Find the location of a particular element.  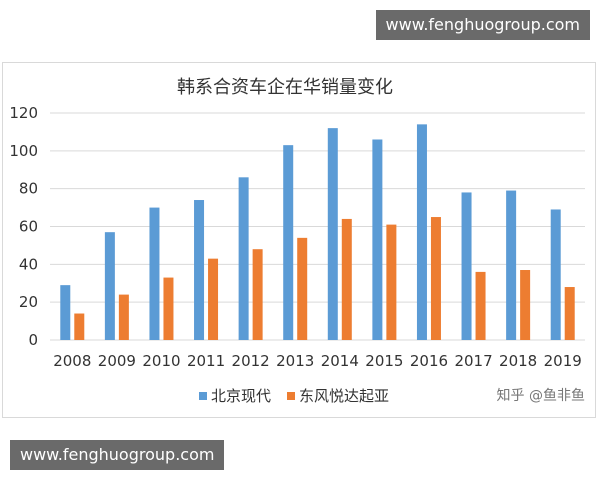

legend-label: 东风悦达起亚 is located at coordinates (344, 396).